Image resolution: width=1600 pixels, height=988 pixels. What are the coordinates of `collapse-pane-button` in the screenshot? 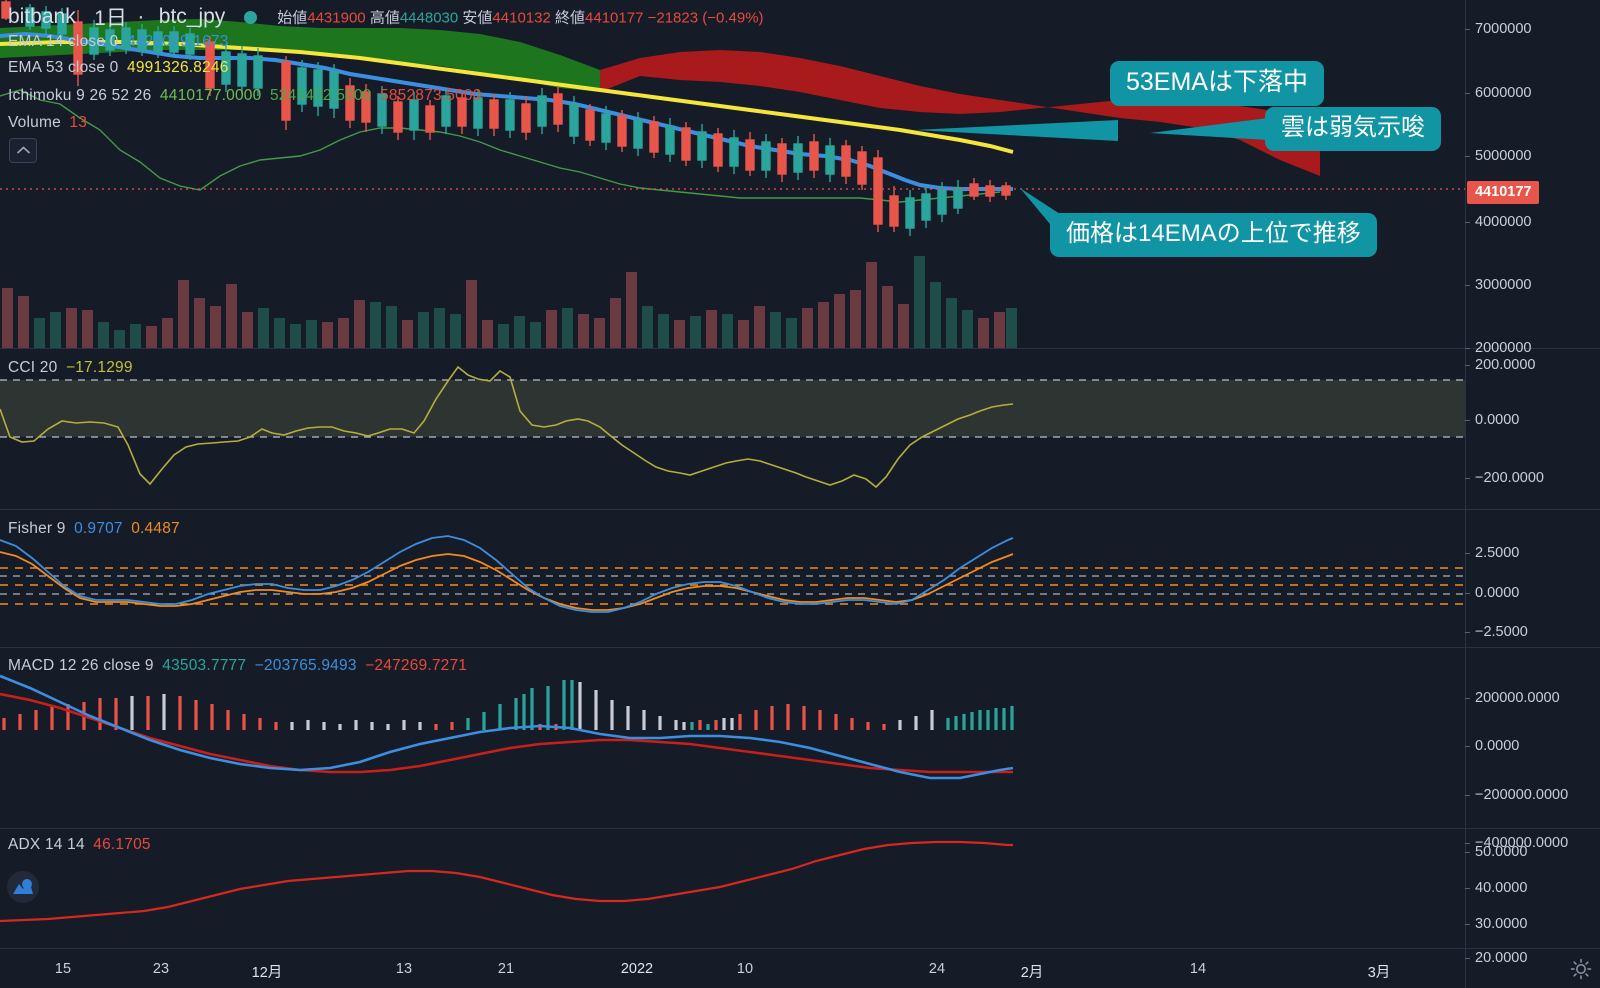 It's located at (23, 150).